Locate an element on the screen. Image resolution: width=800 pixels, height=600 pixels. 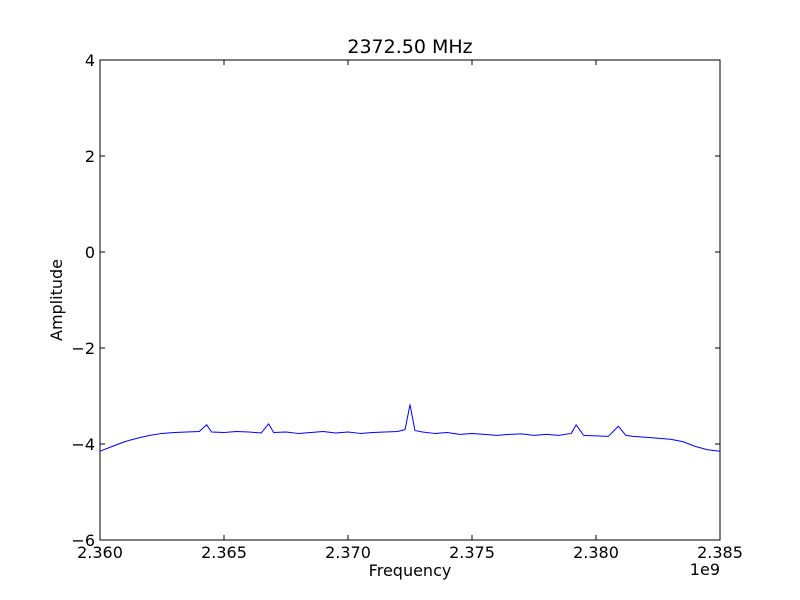
series-layer is located at coordinates (410, 428).